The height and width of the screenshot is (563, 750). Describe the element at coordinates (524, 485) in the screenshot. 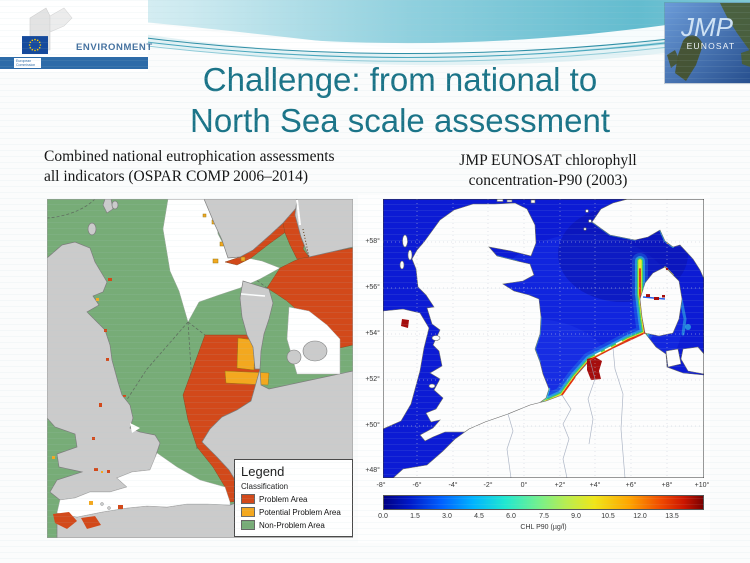

I see `lon-tick-0: 0°` at that location.